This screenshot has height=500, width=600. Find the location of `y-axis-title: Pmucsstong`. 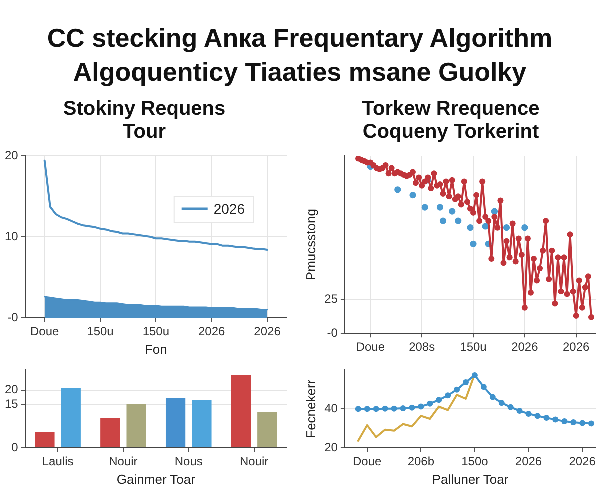

y-axis-title: Pmucsstong is located at coordinates (310, 245).